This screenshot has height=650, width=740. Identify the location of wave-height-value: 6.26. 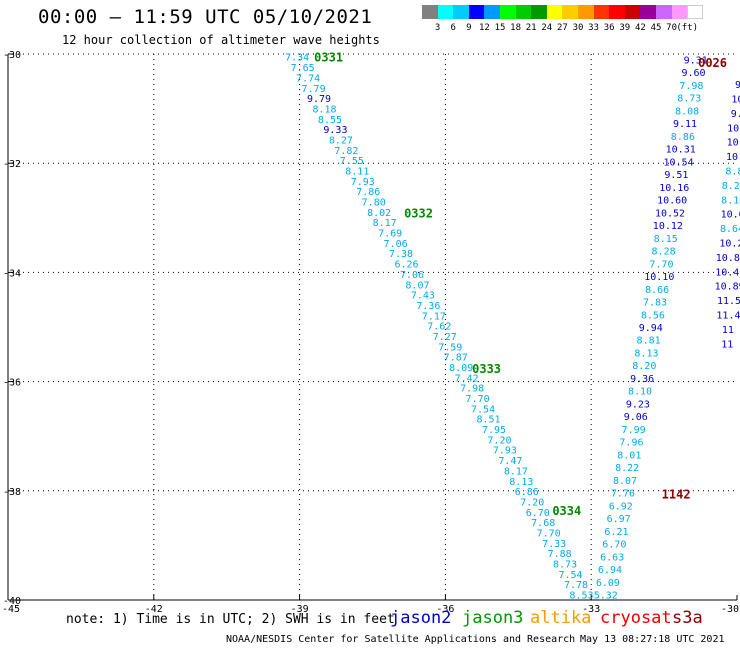
(406, 265).